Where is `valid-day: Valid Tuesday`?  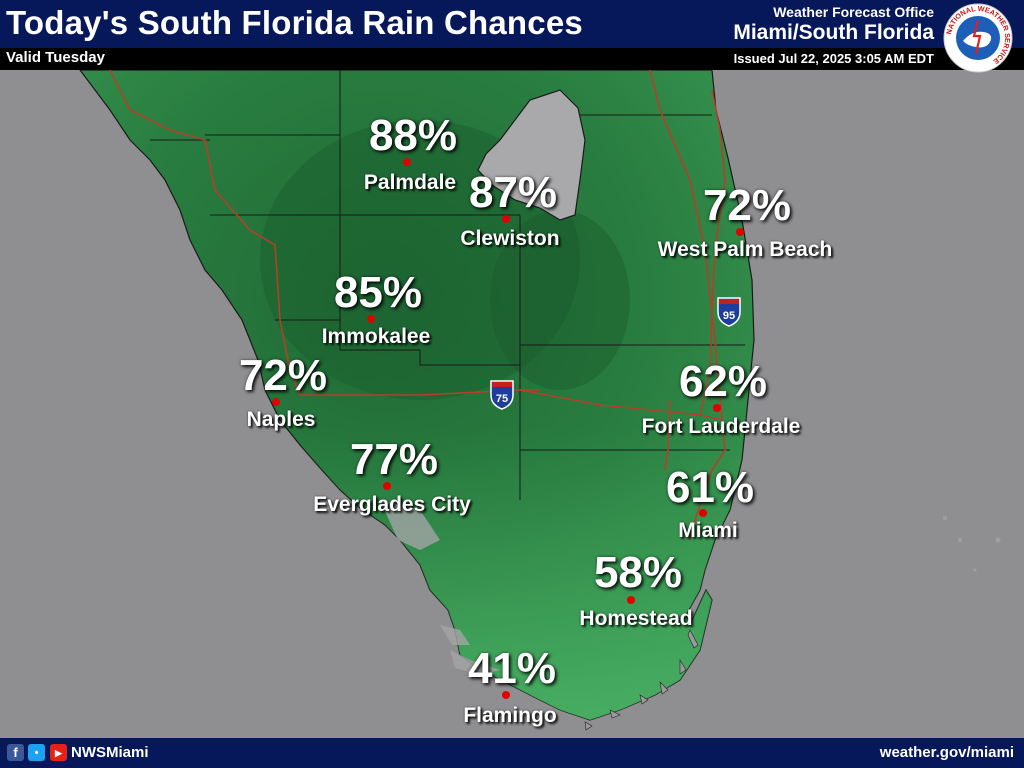
valid-day: Valid Tuesday is located at coordinates (55, 57).